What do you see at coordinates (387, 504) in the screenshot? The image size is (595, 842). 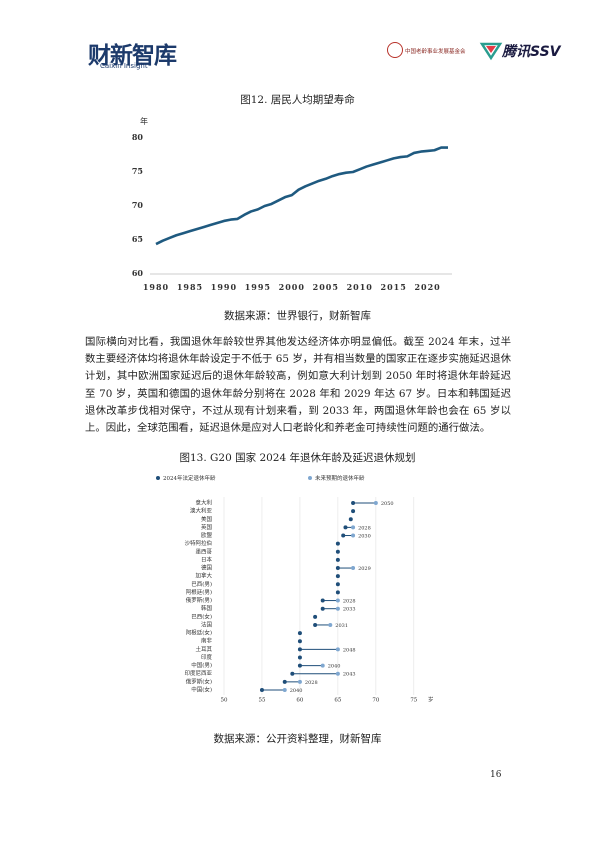 I see `target-year: 2050` at bounding box center [387, 504].